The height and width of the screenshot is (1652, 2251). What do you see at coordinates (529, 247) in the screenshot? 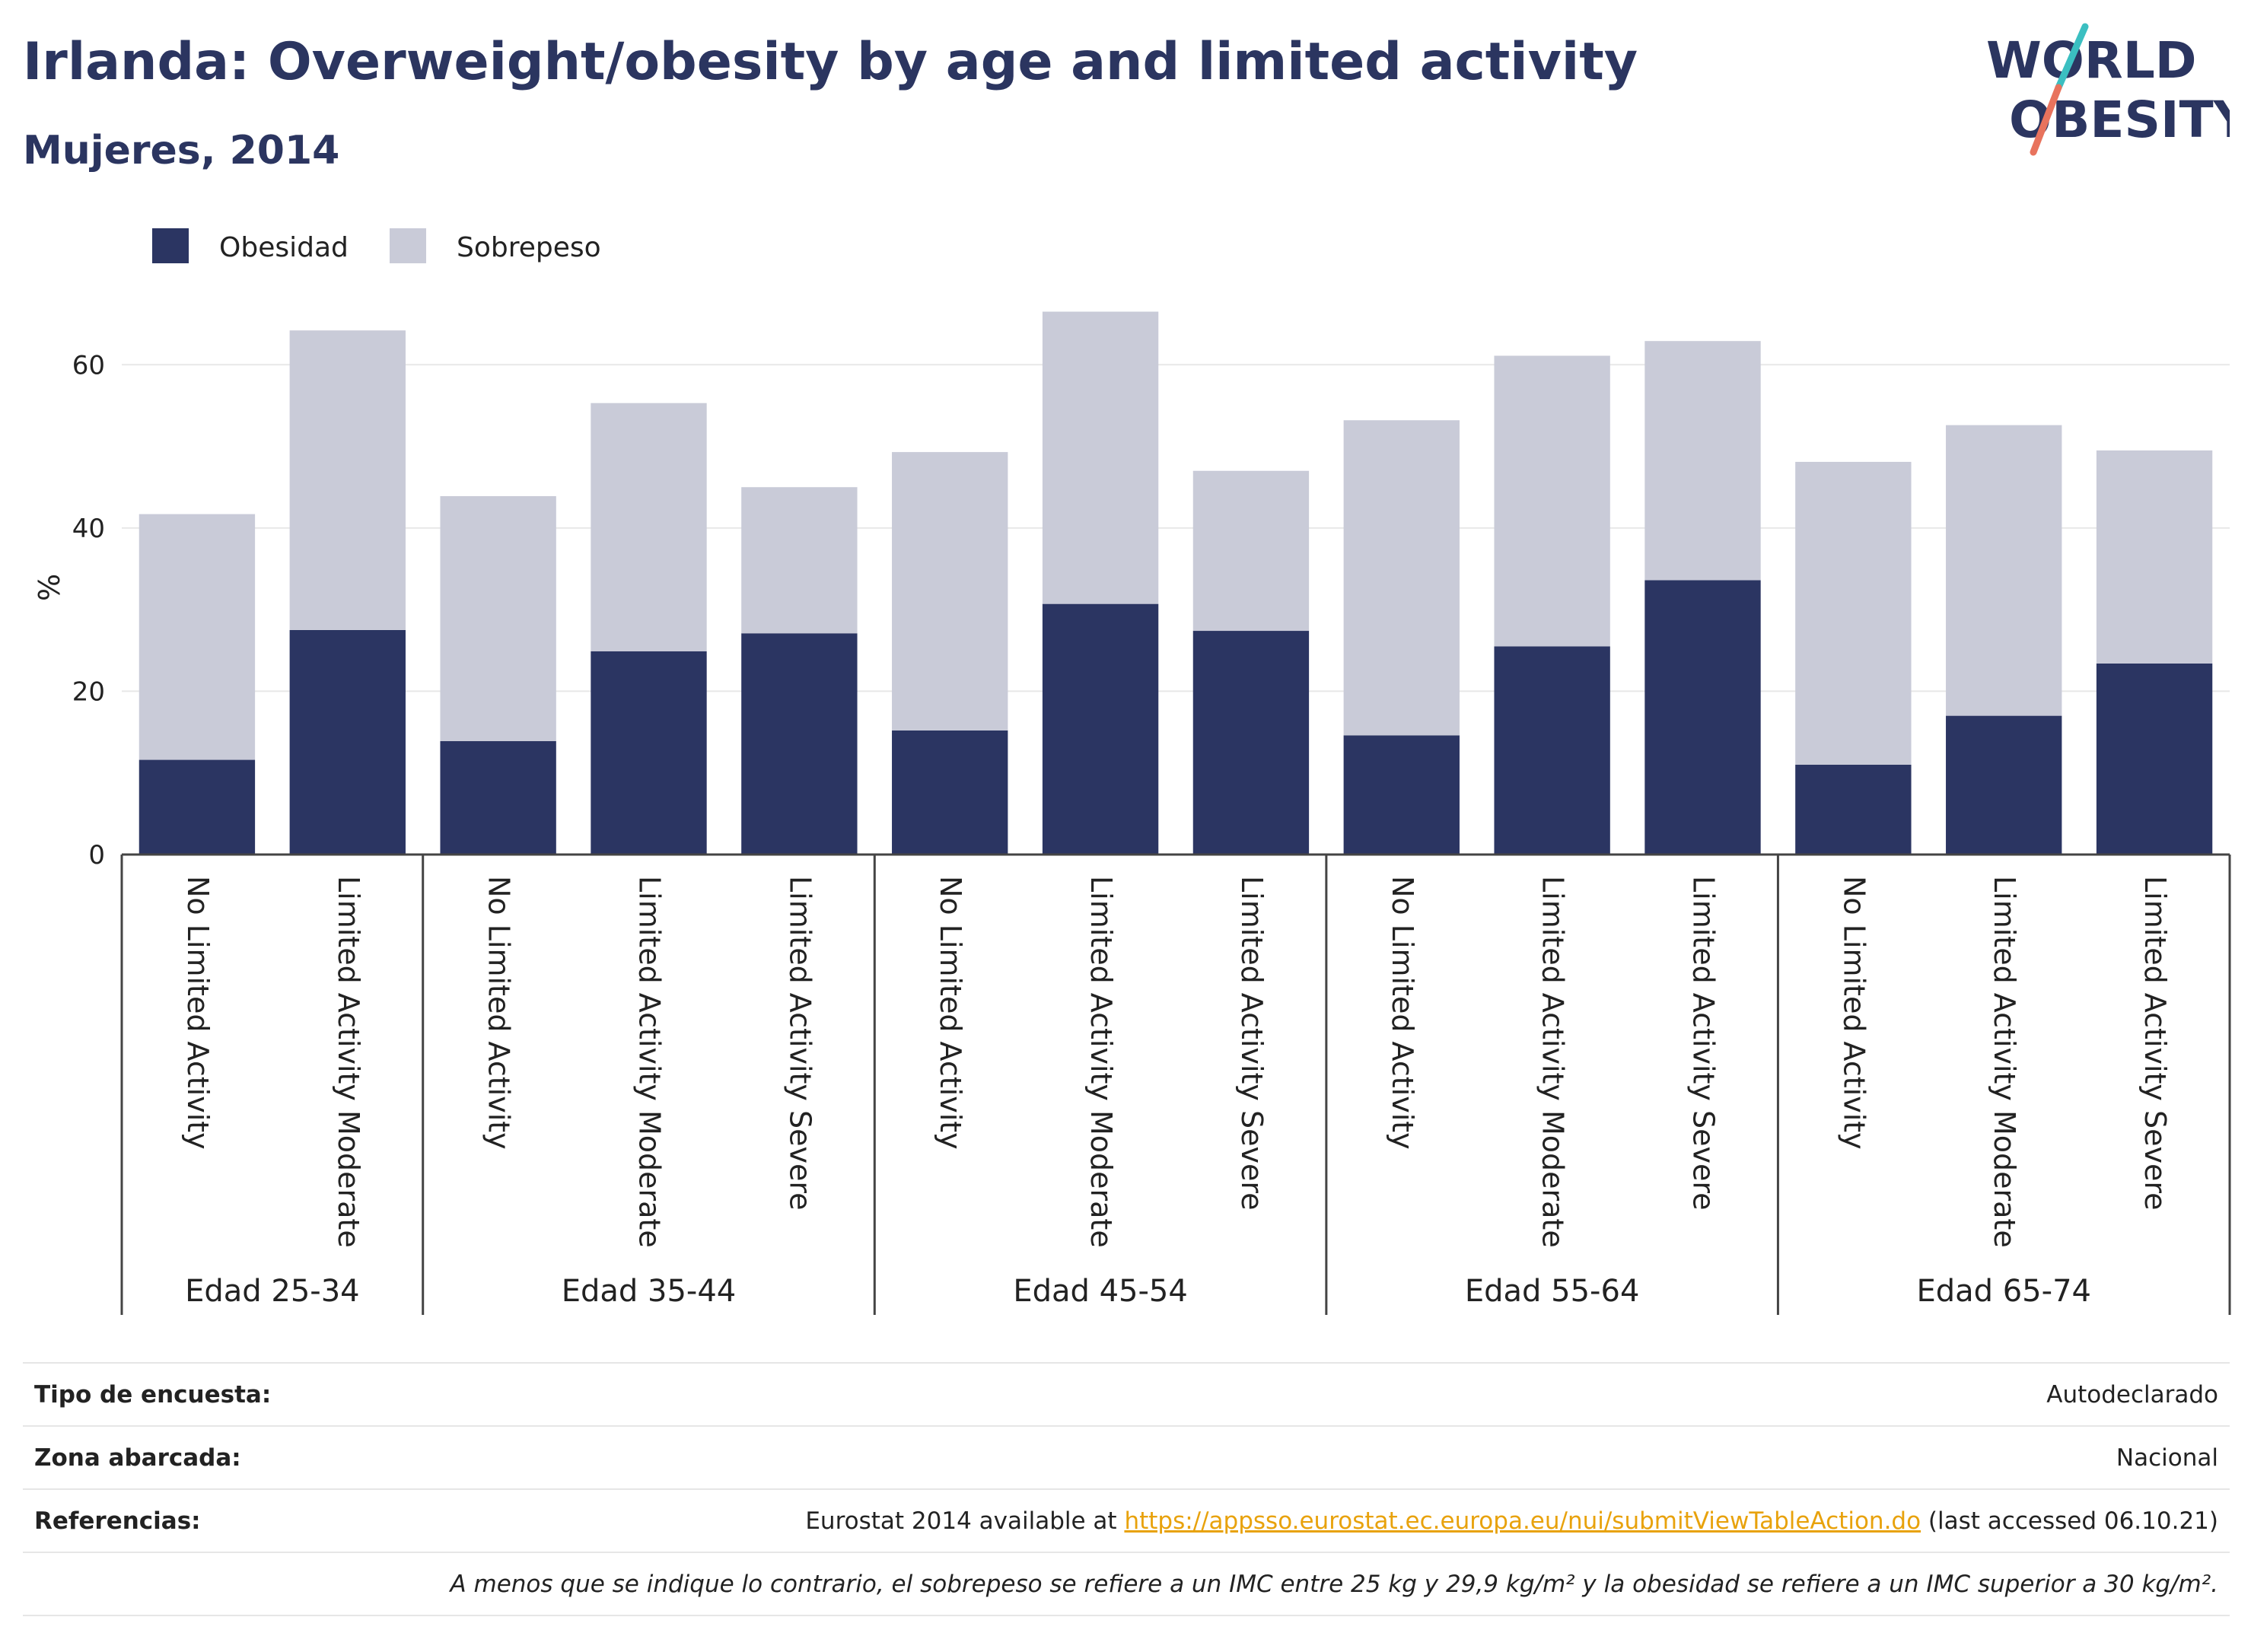
I see `legend-label-overweight: Sobrepeso` at bounding box center [529, 247].